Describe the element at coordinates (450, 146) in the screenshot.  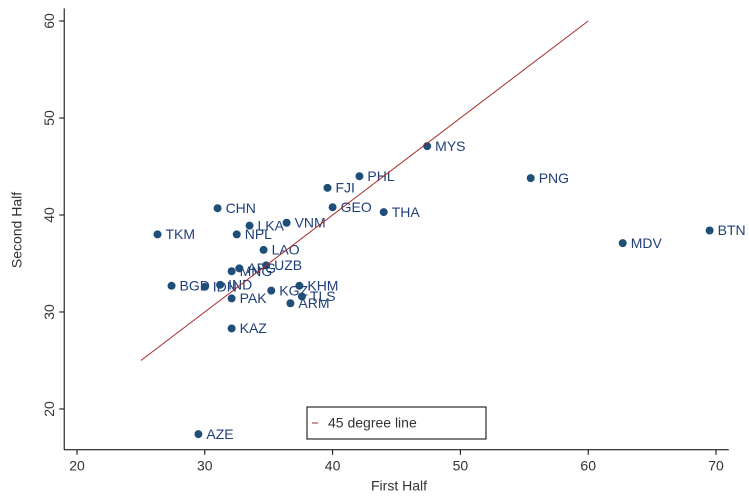
I see `point-label: MYS` at that location.